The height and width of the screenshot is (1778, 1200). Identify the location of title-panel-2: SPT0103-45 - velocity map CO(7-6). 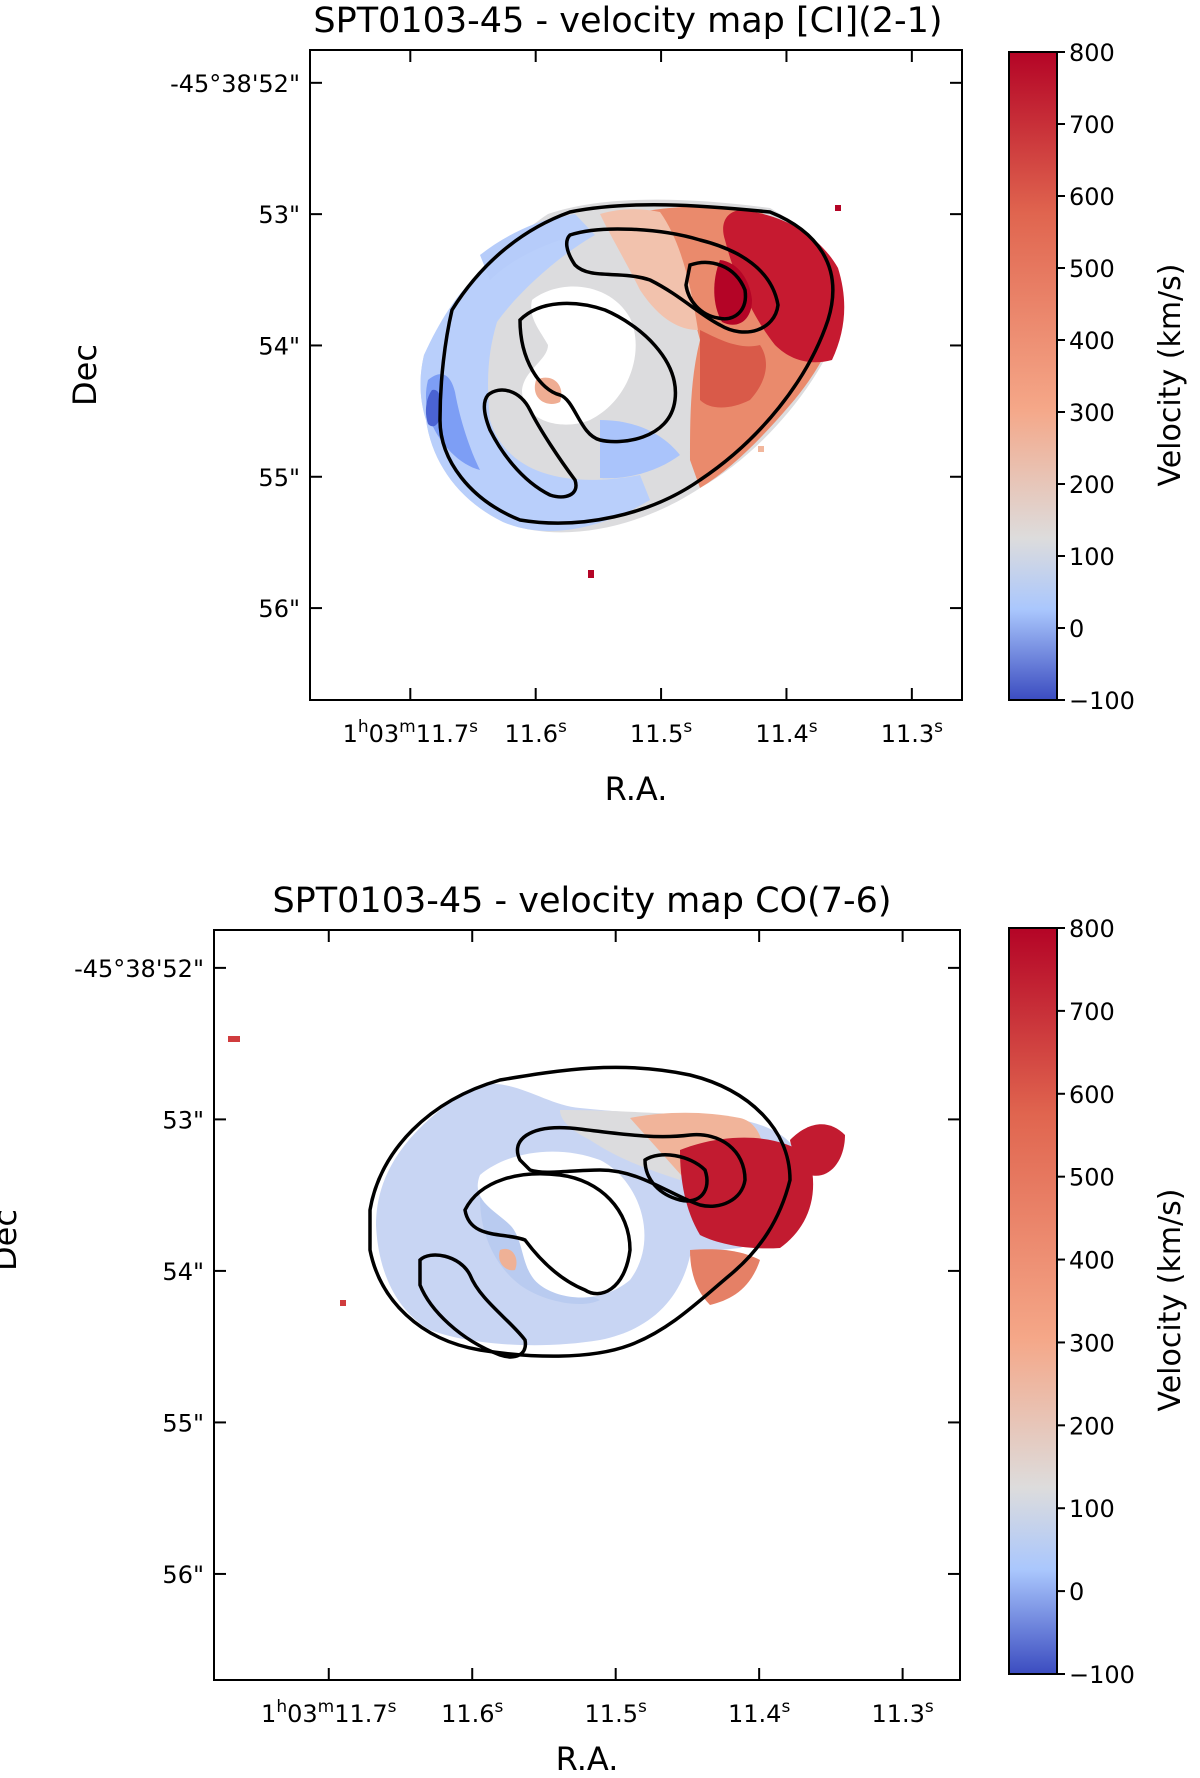
(581, 901).